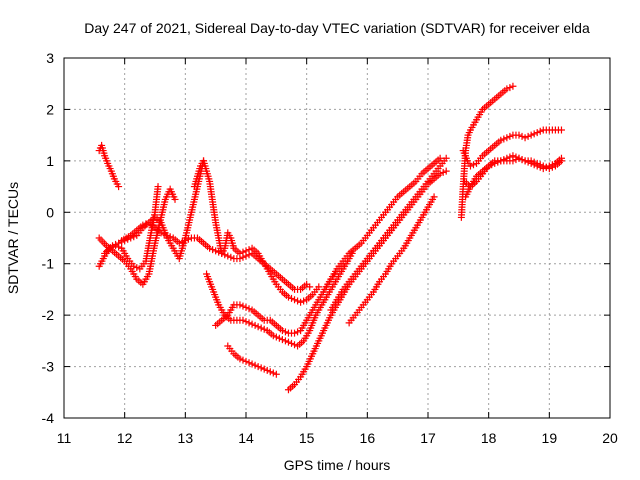 This screenshot has width=640, height=480. Describe the element at coordinates (428, 438) in the screenshot. I see `x-tick-label: 17` at that location.